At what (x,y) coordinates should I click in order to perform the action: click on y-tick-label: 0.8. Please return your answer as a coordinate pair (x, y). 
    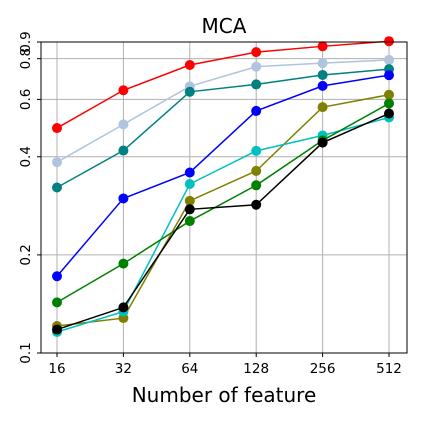
    Looking at the image, I should click on (26, 58).